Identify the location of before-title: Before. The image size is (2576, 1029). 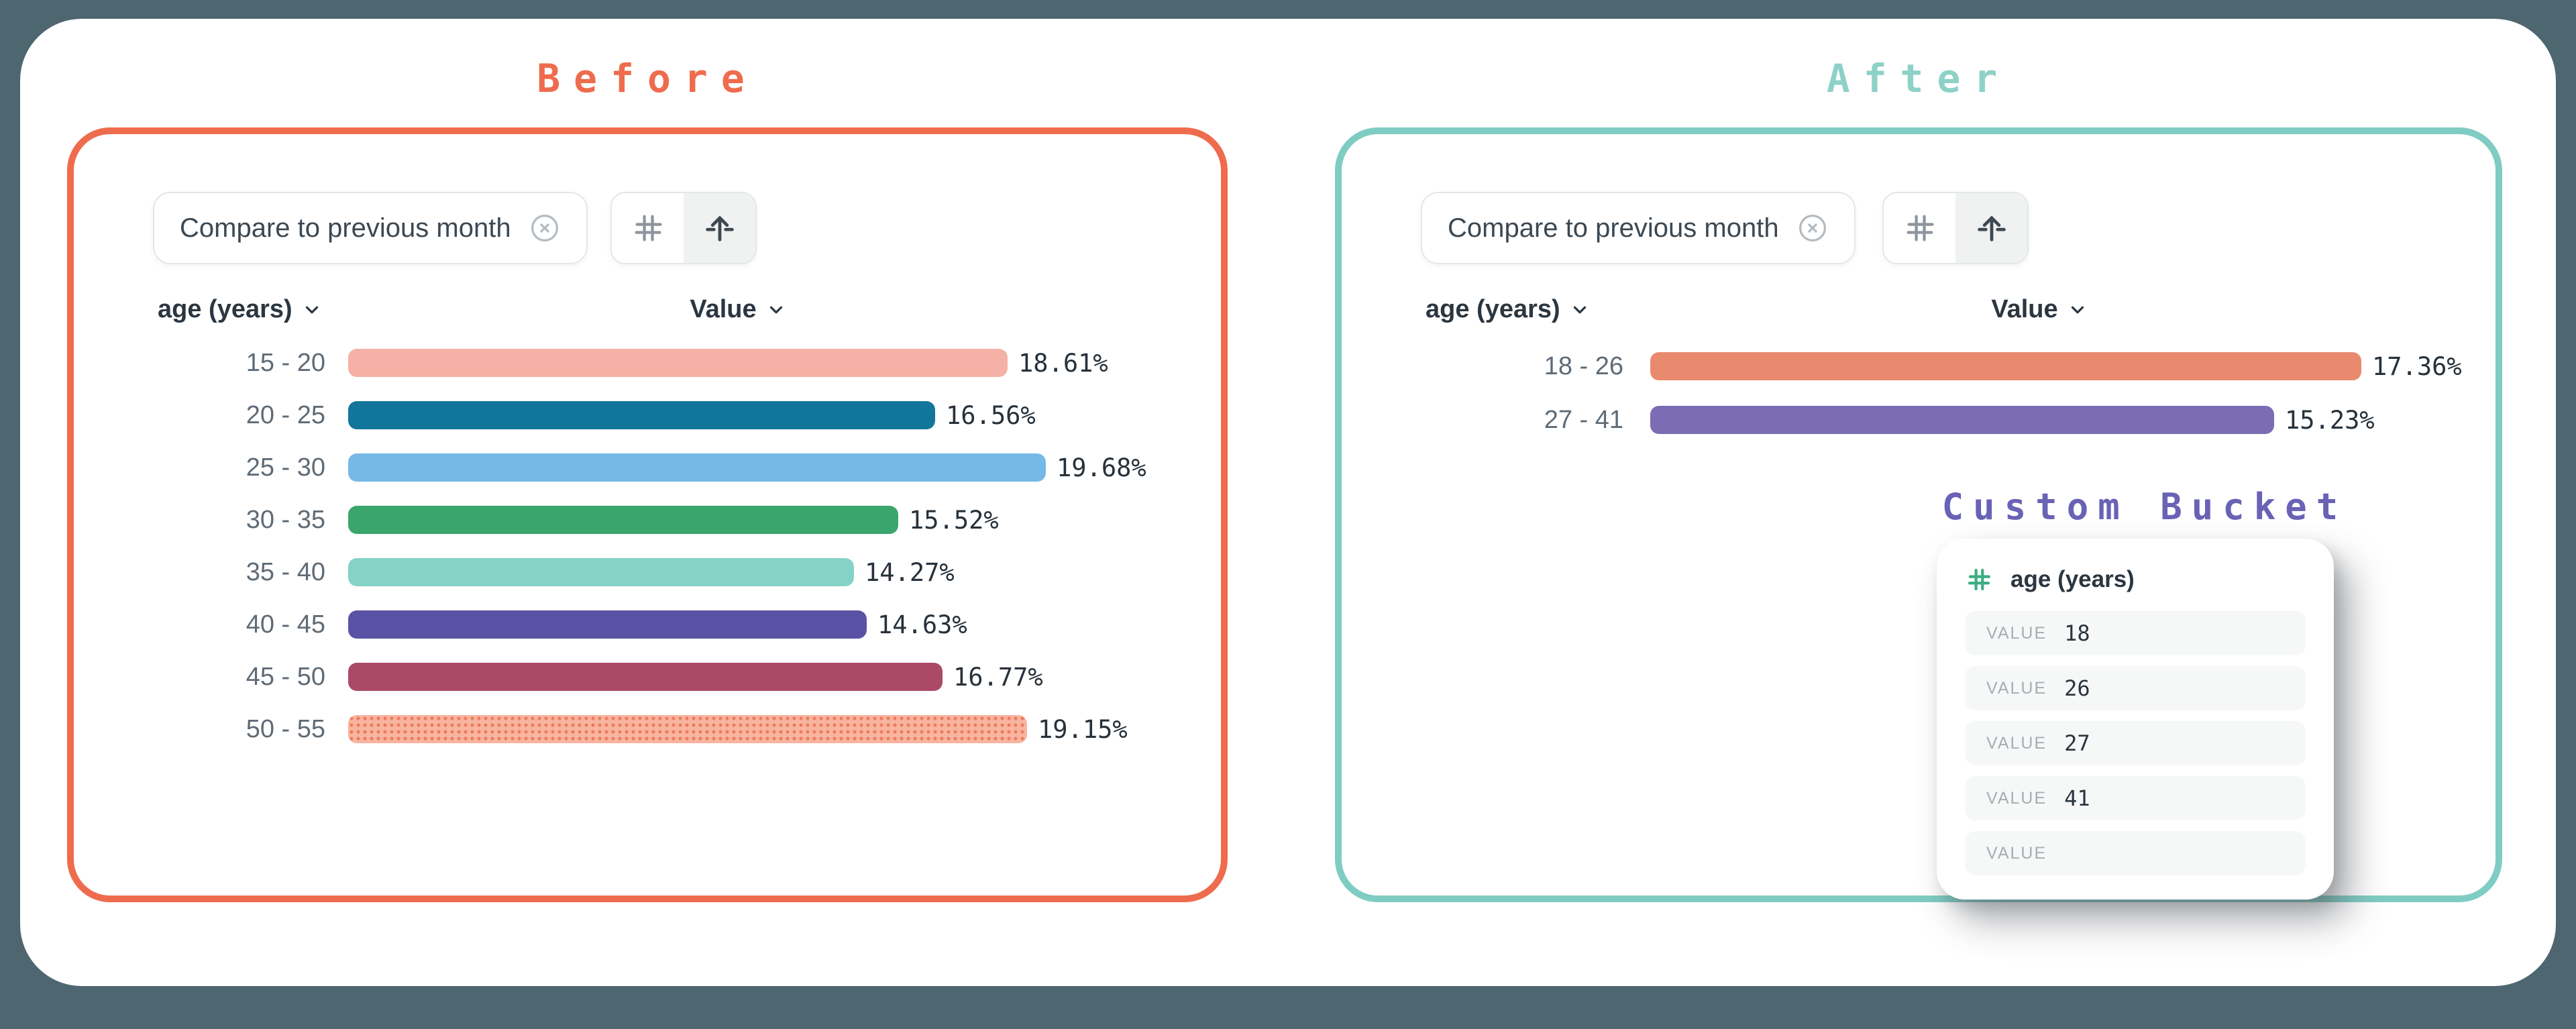
(647, 78).